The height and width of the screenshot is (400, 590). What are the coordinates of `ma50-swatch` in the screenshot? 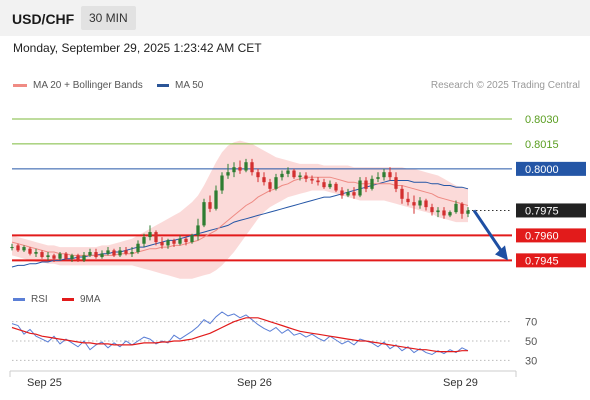 It's located at (163, 85).